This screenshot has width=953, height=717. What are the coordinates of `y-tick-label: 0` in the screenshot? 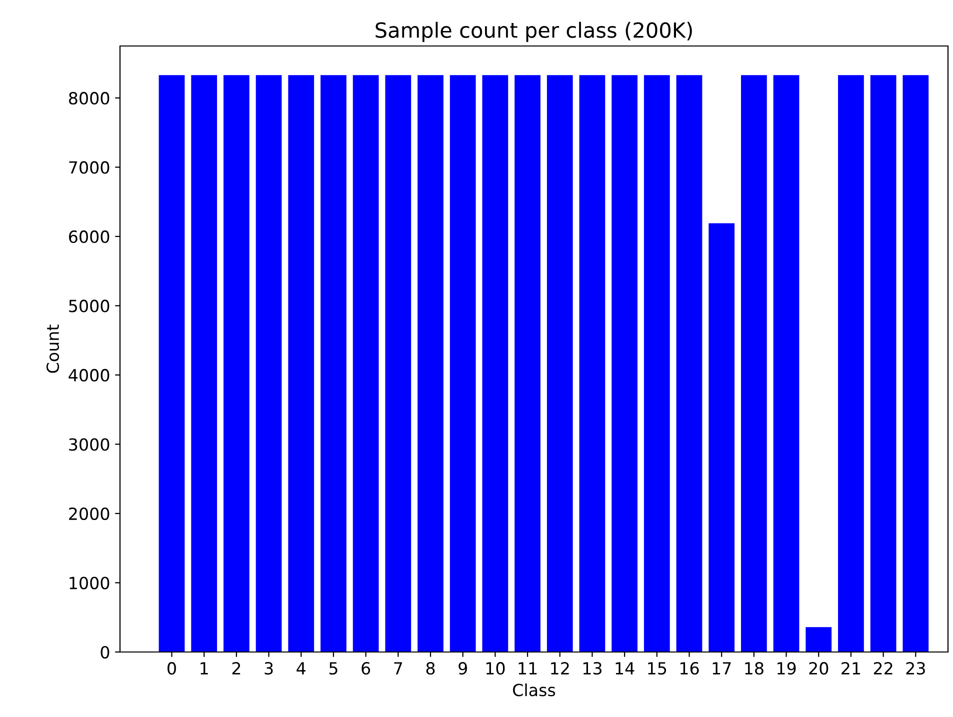 It's located at (105, 652).